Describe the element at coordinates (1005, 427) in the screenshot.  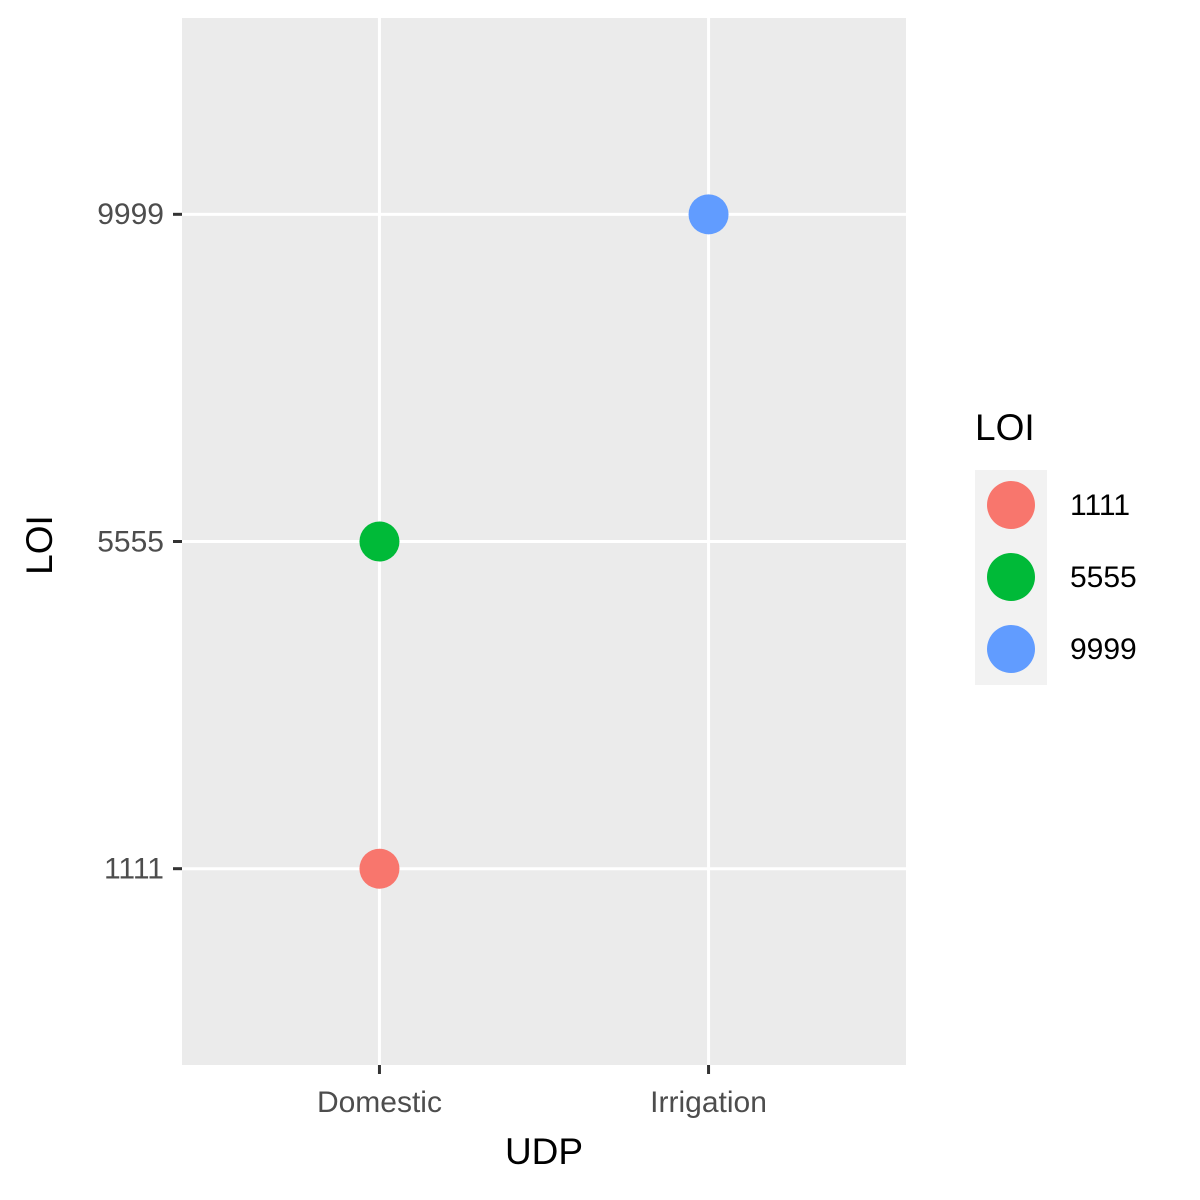
I see `legend-title: LOI` at that location.